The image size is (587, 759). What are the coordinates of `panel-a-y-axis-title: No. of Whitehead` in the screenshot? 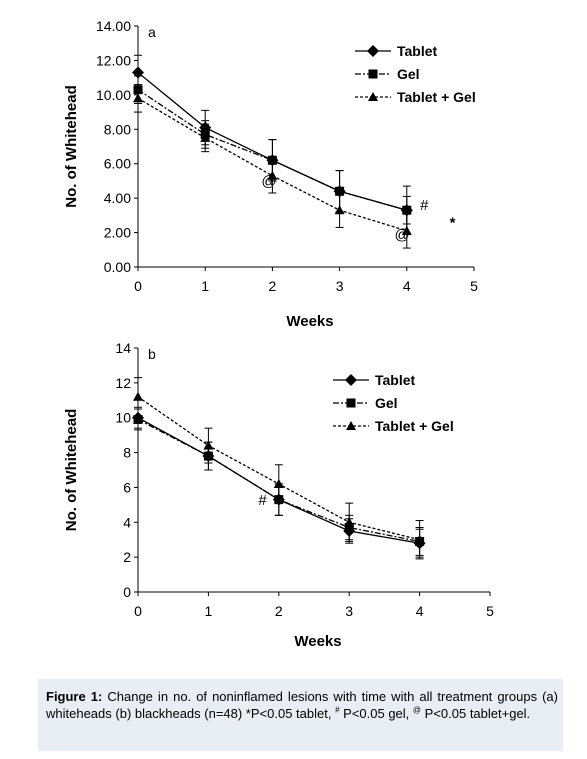 It's located at (71, 146).